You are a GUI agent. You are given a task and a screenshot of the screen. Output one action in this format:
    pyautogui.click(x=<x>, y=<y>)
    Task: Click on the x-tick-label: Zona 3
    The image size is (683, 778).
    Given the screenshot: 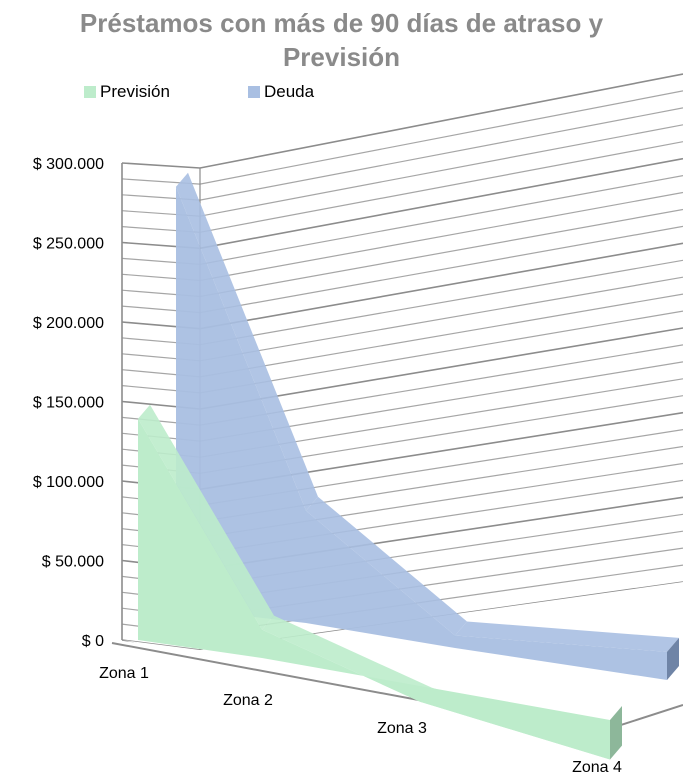 What is the action you would take?
    pyautogui.click(x=402, y=728)
    